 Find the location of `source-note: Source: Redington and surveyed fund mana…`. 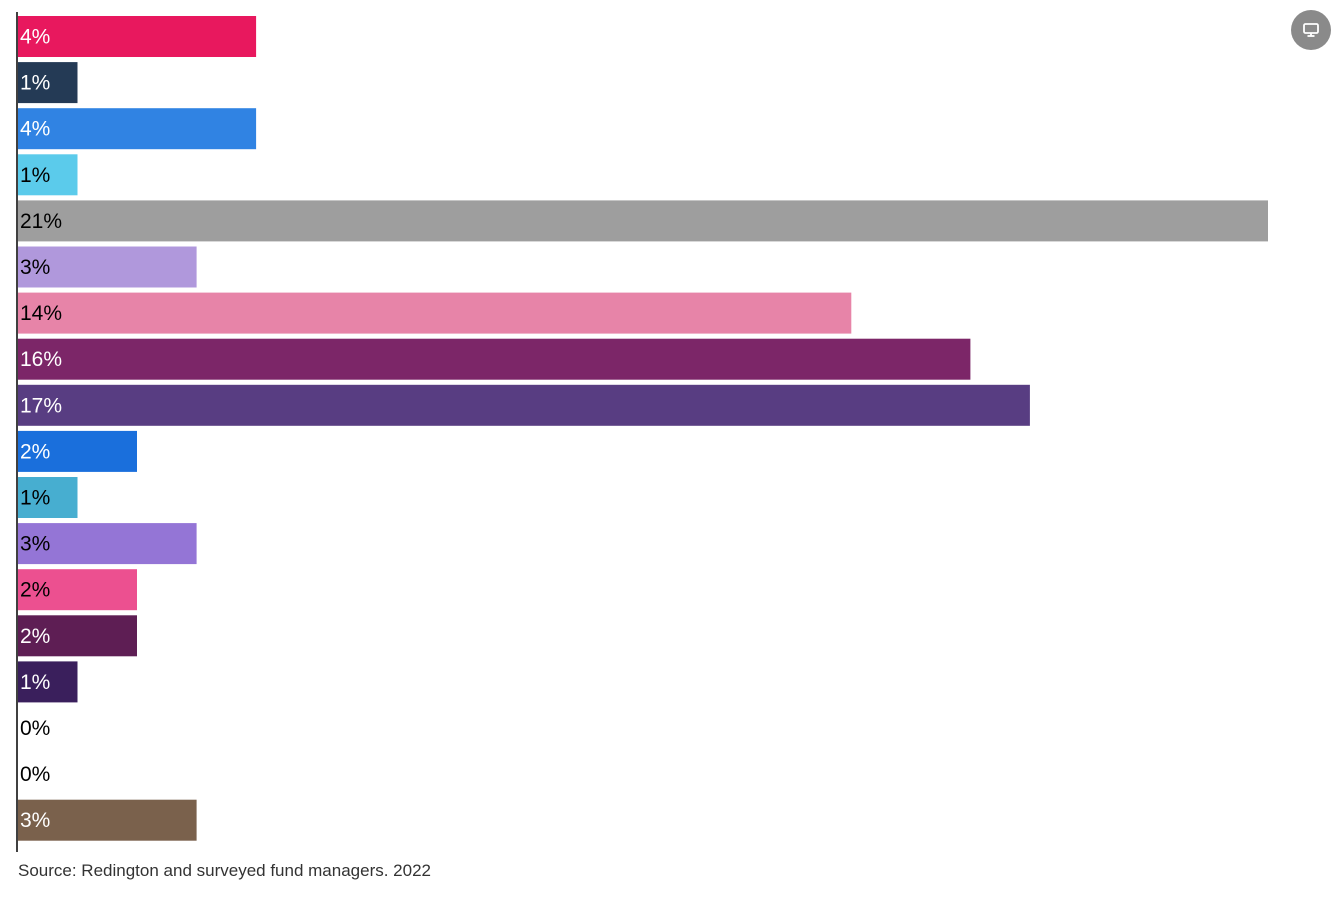

source-note: Source: Redington and surveyed fund mana… is located at coordinates (224, 870).